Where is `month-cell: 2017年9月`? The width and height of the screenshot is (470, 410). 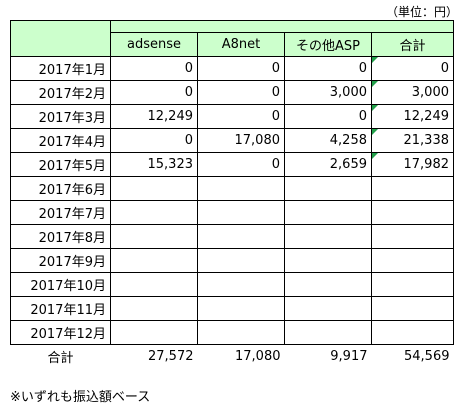
month-cell: 2017年9月 is located at coordinates (60, 260).